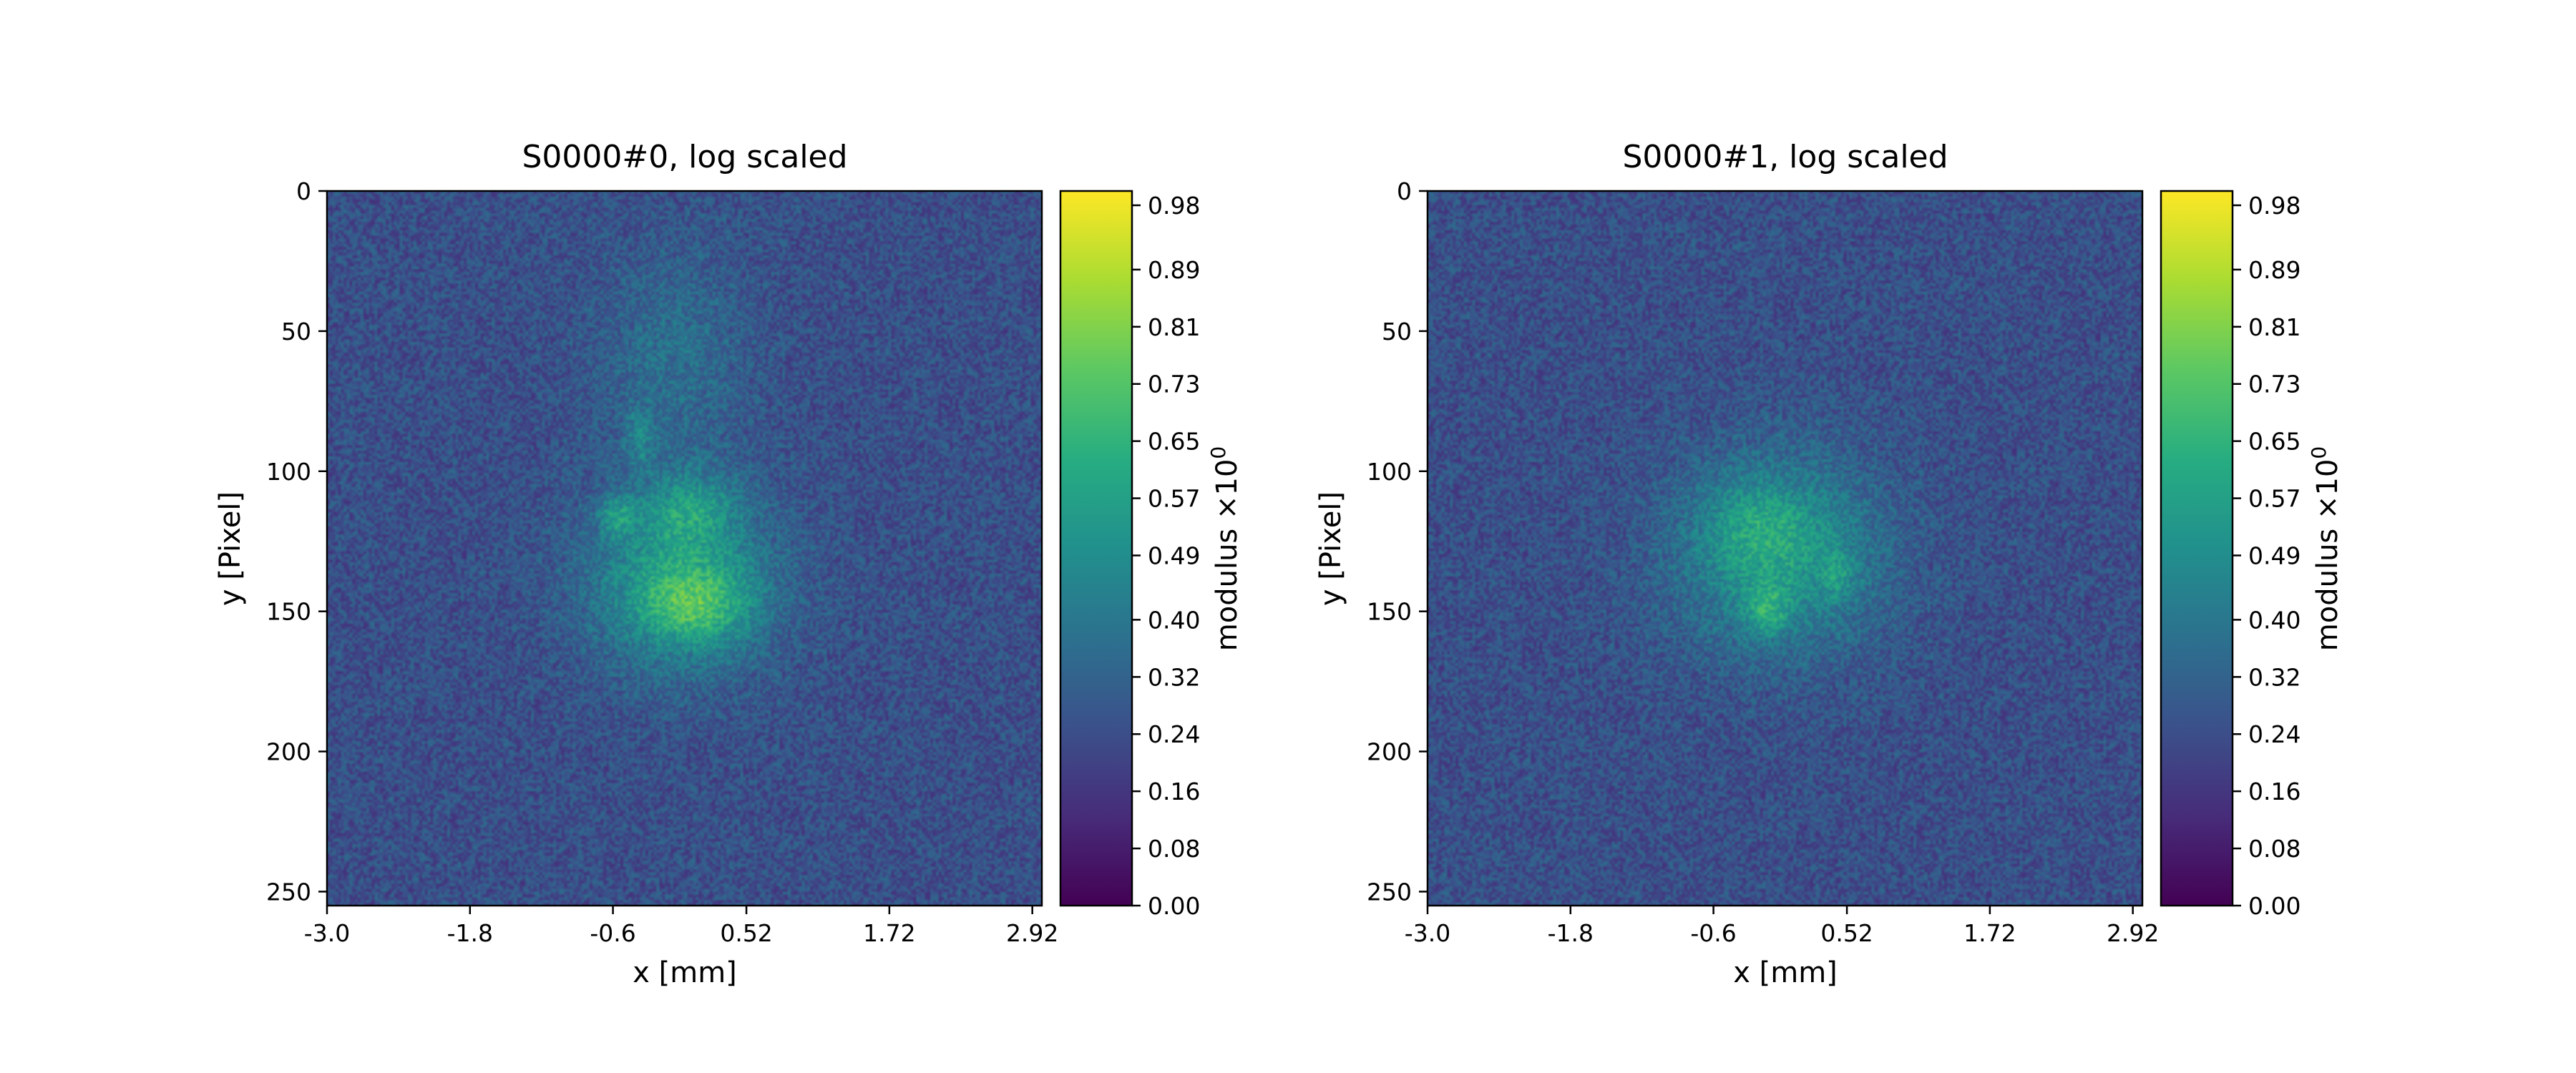  I want to click on panel-0-colorbar-label-base: modulus ×10, so click(1227, 555).